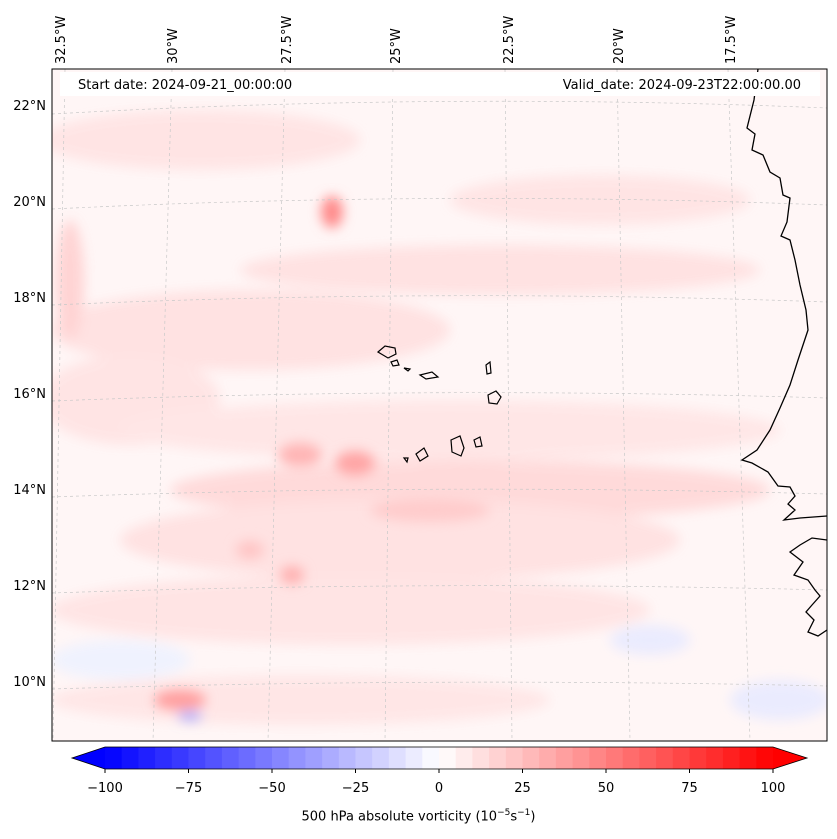 The width and height of the screenshot is (837, 839). I want to click on colorbar-label-exp2: −1, so click(524, 813).